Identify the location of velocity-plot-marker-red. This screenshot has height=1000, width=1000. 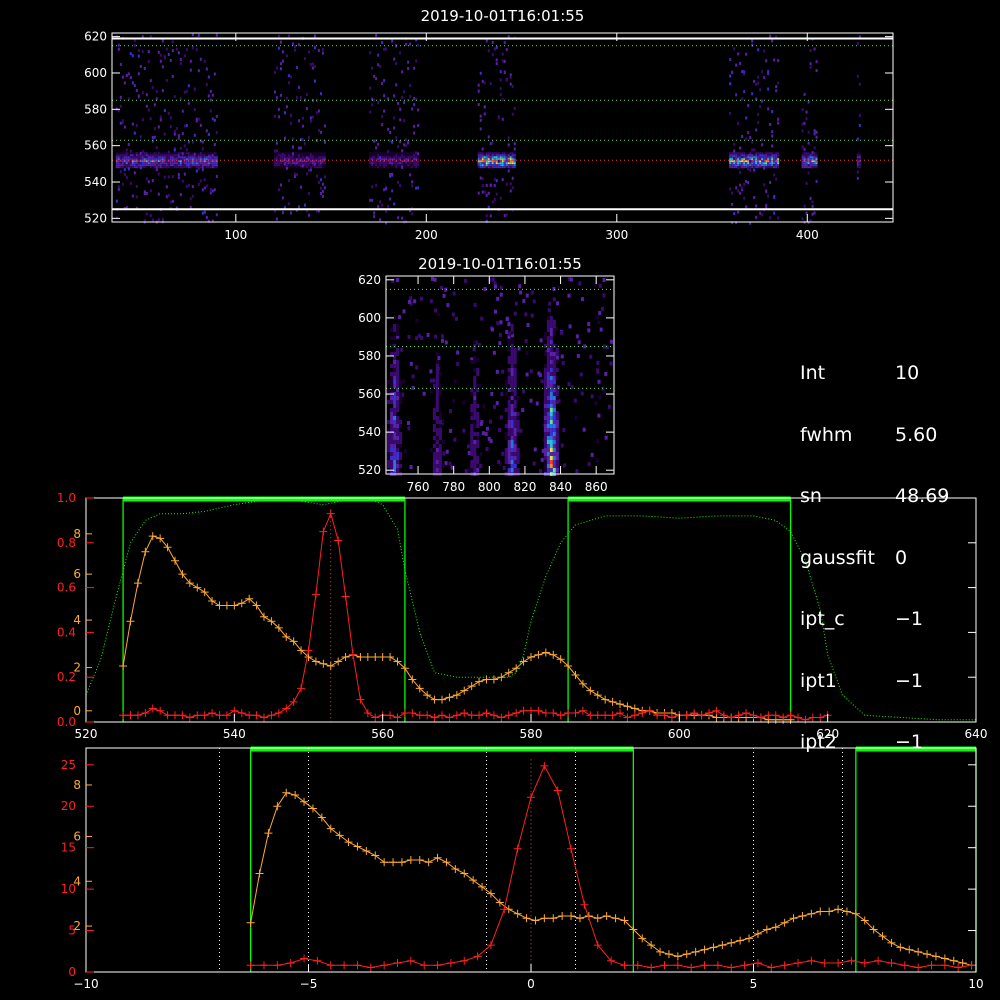
(437, 965).